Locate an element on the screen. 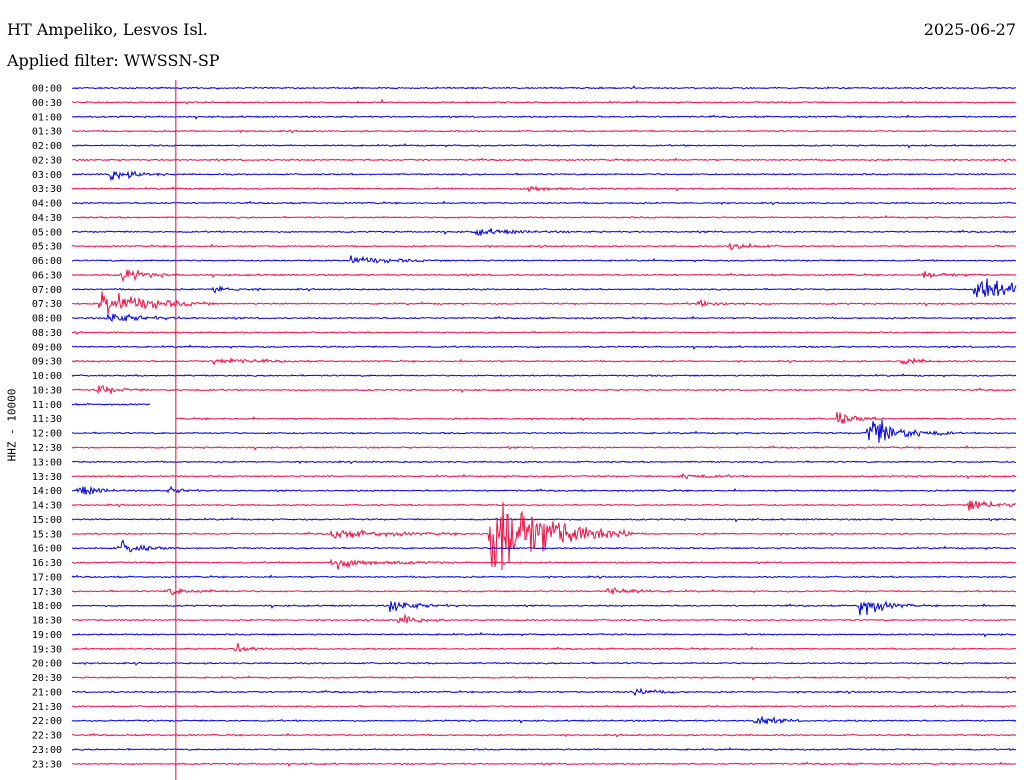 The image size is (1024, 780). row-time-label: 19:00 is located at coordinates (47, 635).